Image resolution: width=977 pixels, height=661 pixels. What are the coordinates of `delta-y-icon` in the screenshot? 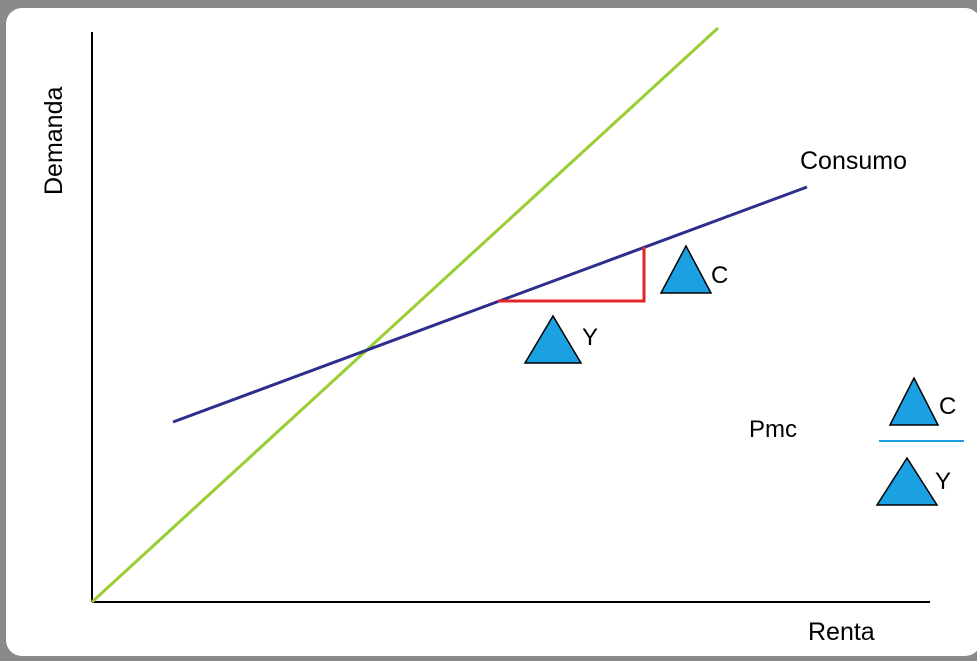 It's located at (553, 339).